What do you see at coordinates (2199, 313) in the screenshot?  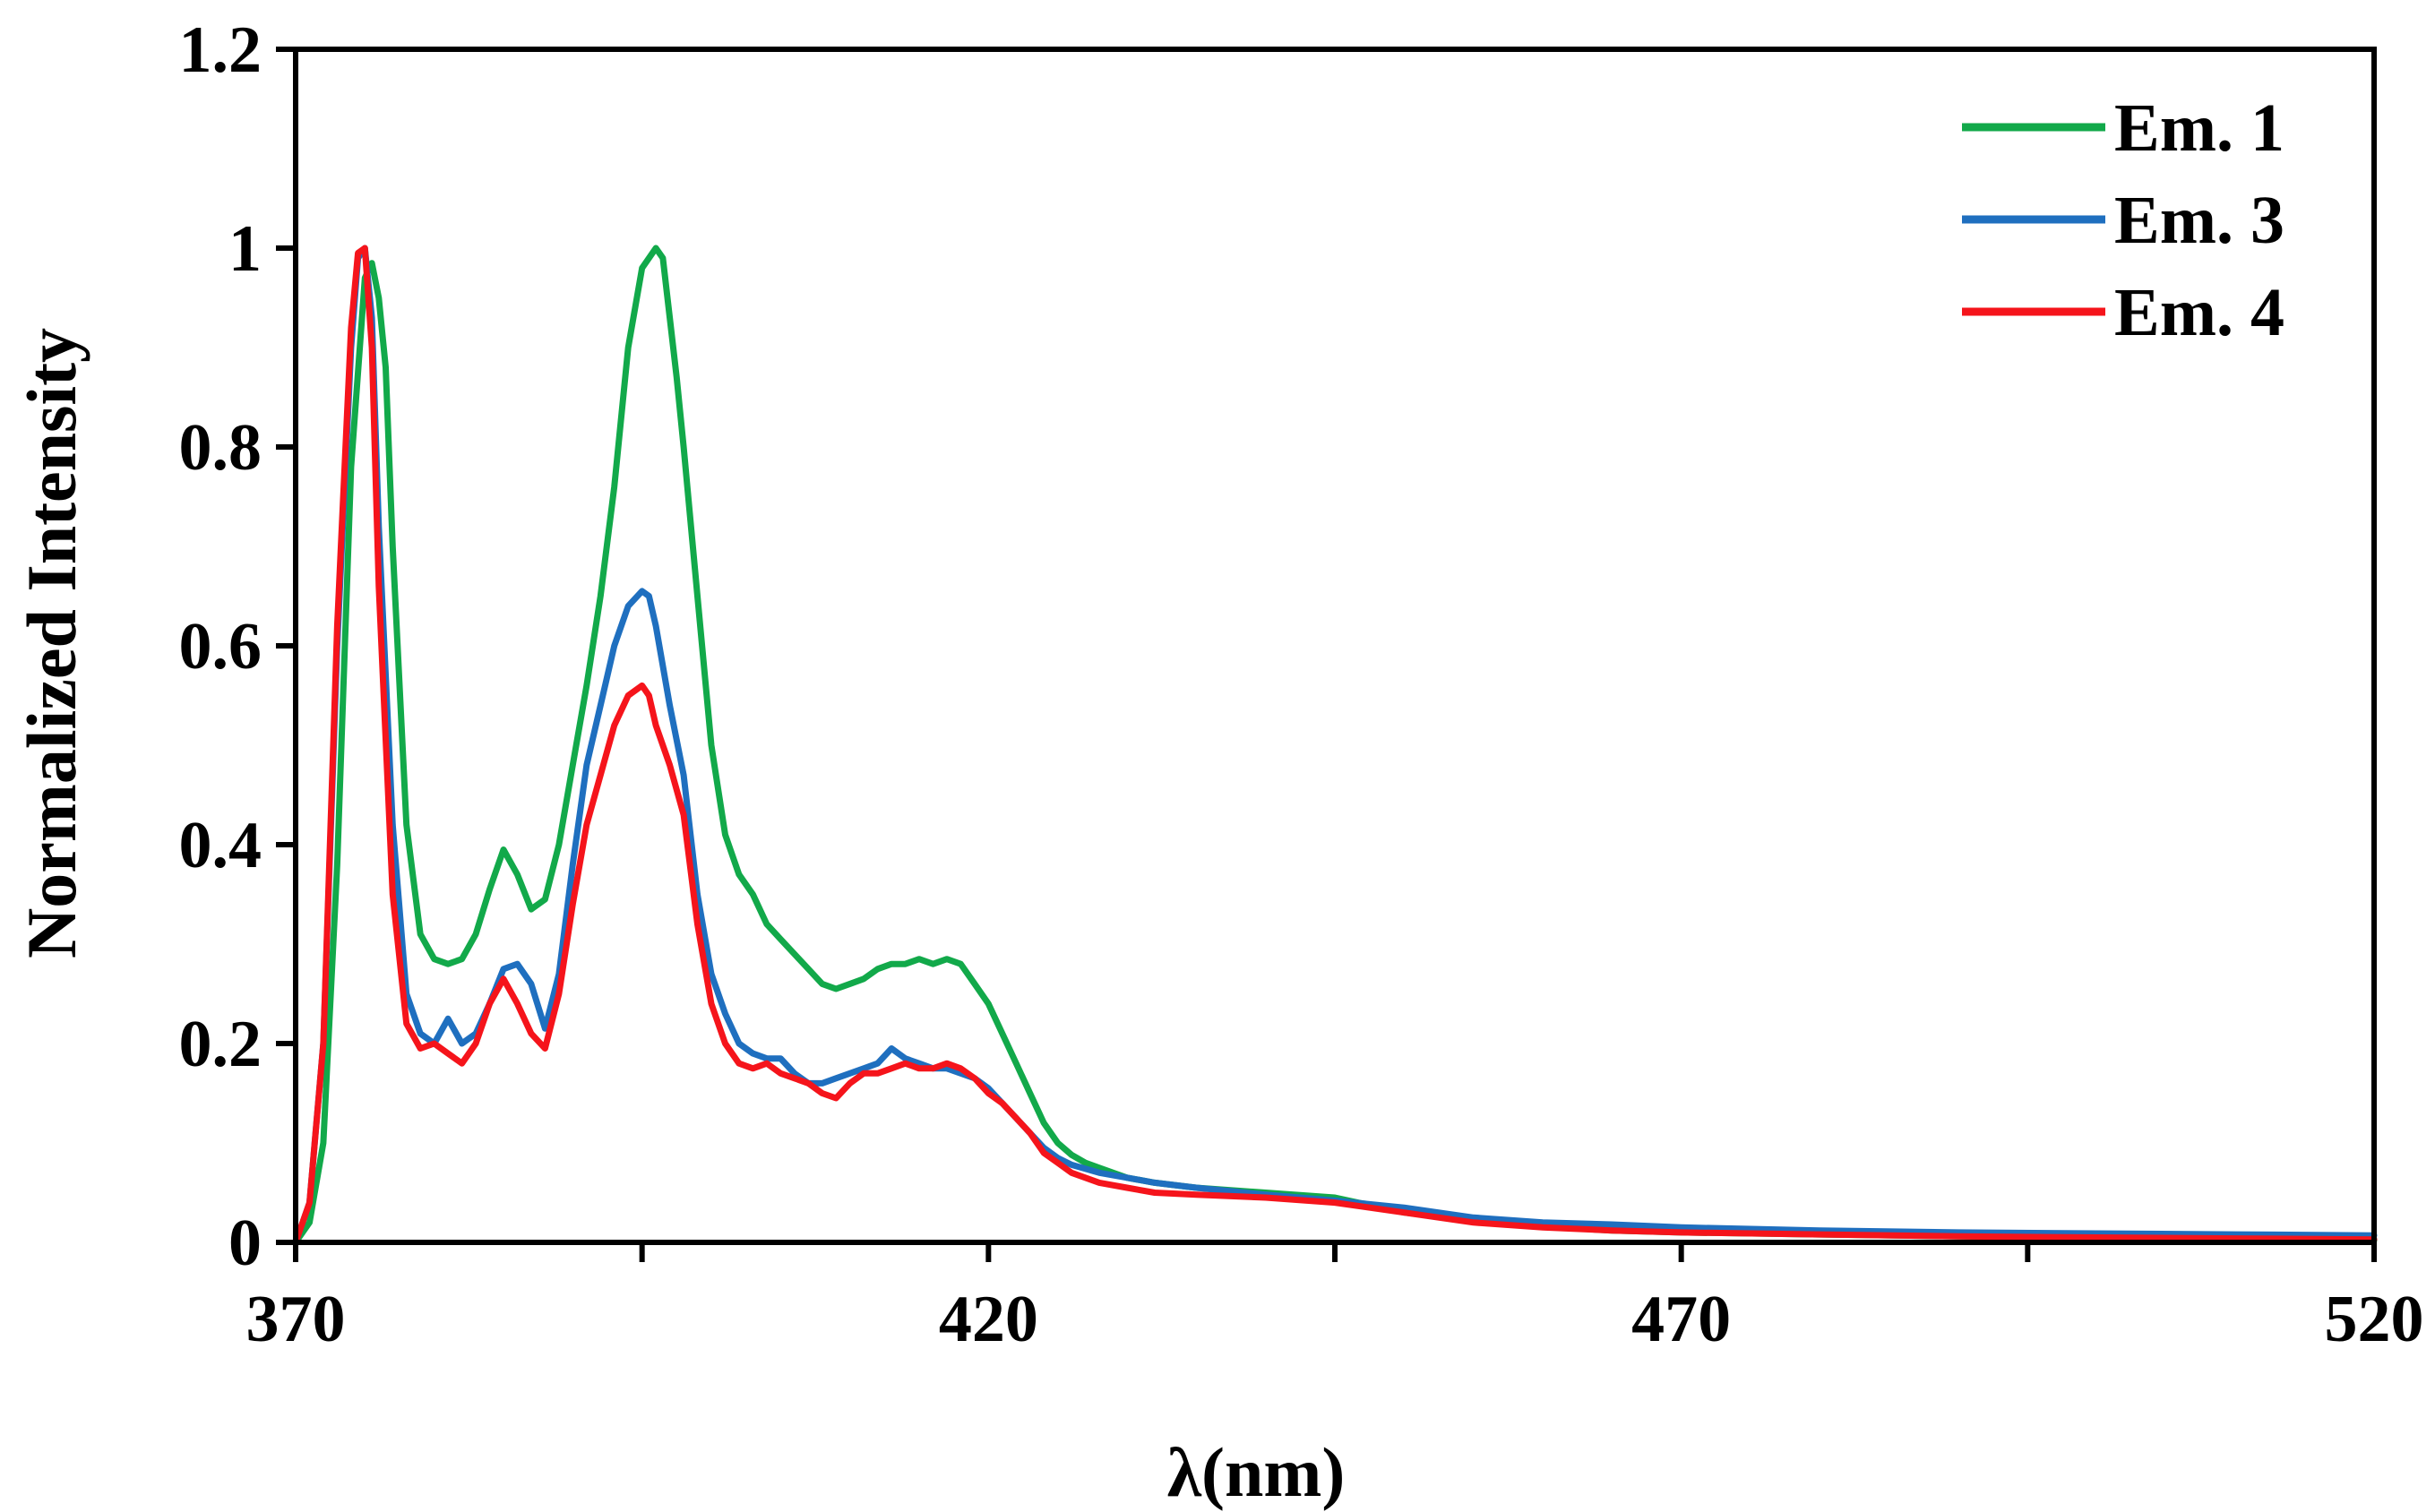 I see `legend-label: Em. 4` at bounding box center [2199, 313].